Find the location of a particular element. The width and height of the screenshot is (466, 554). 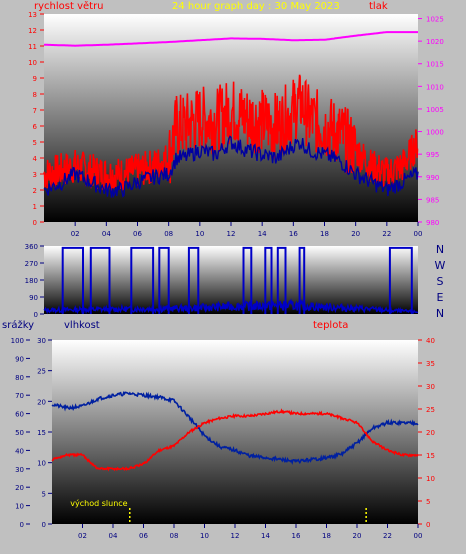

humidity-label: vlhkost is located at coordinates (82, 325).